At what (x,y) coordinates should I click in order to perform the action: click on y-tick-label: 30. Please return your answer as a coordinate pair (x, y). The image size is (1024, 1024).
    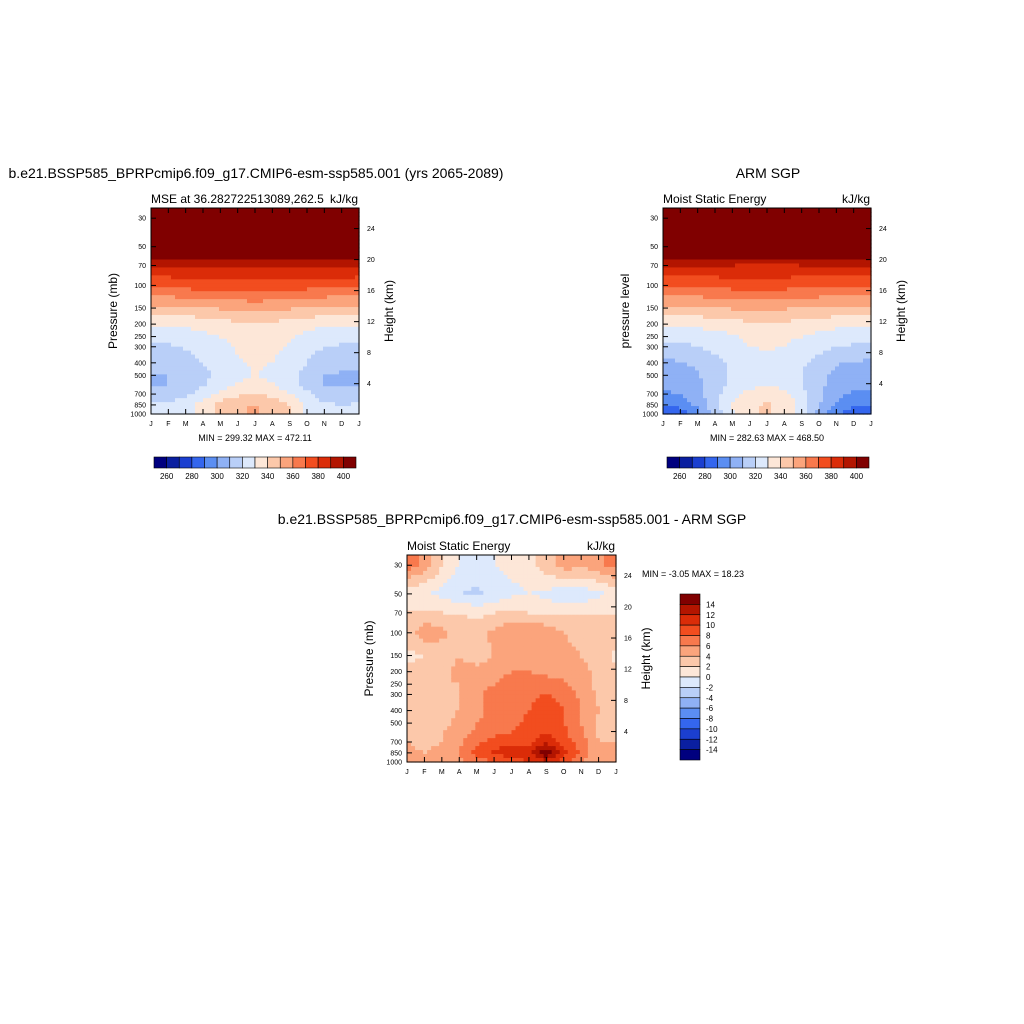
    Looking at the image, I should click on (142, 219).